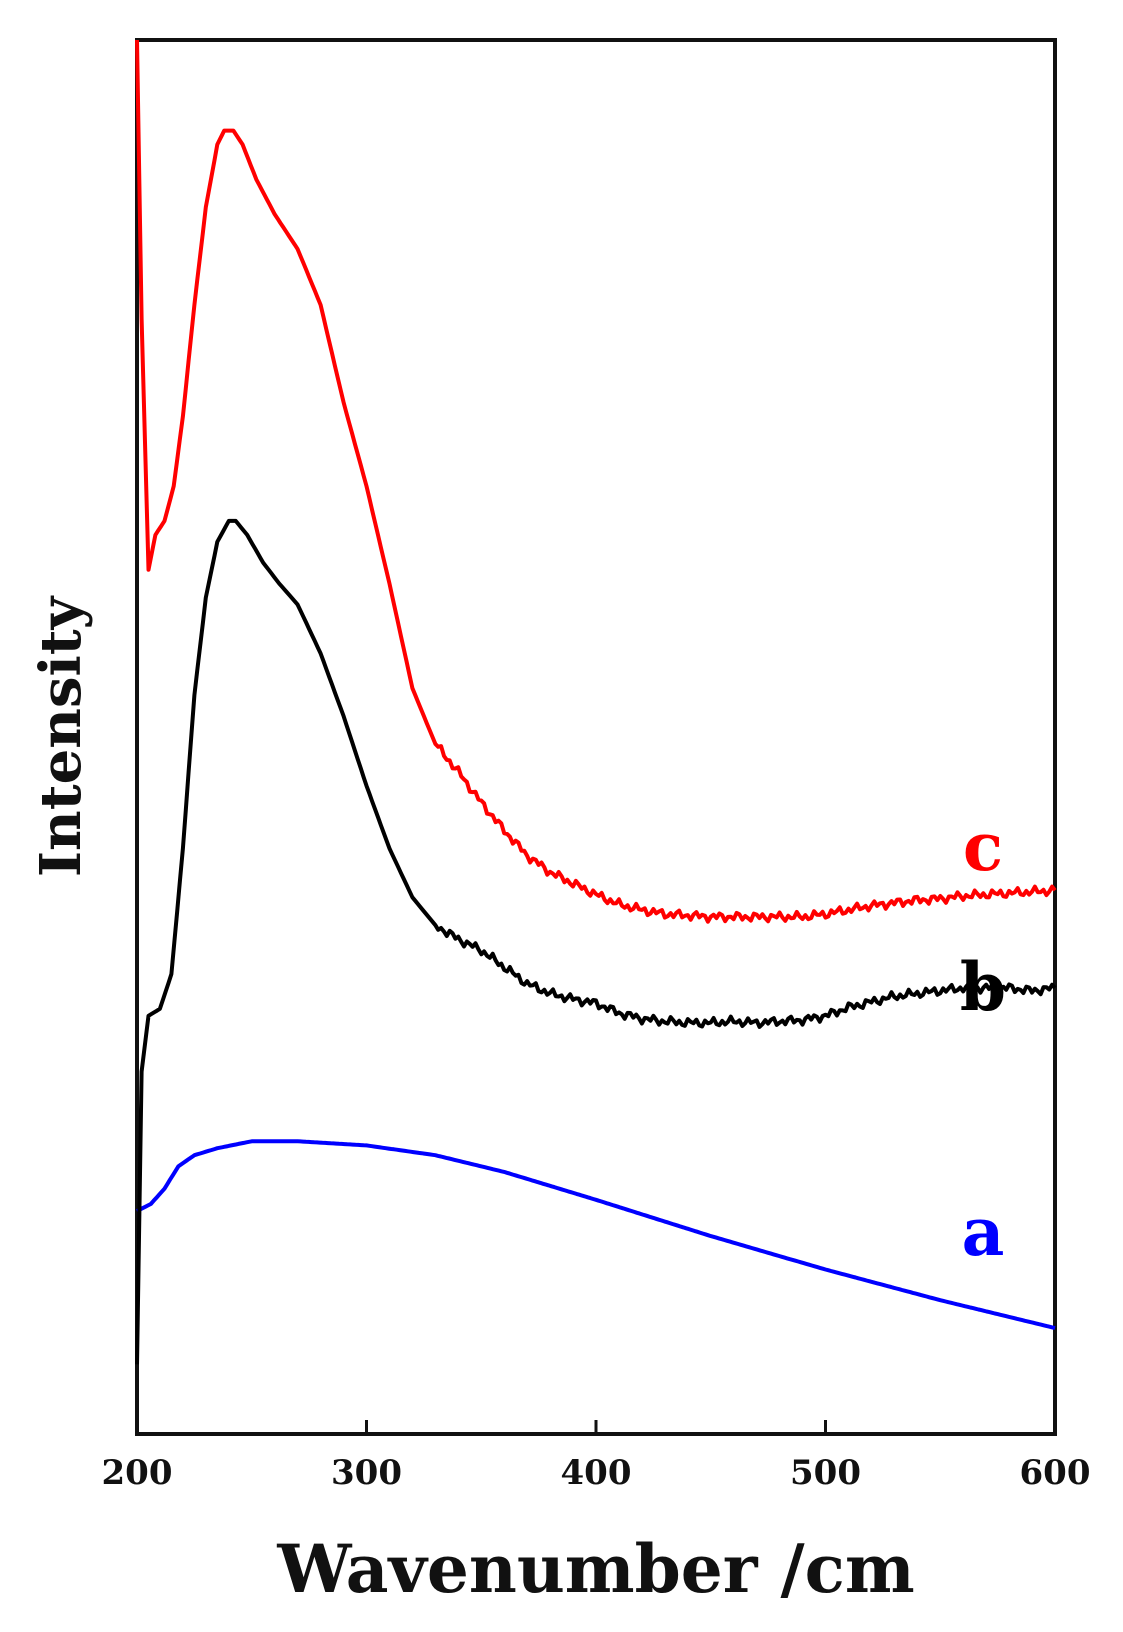  I want to click on y-axis-title: Intensity, so click(61, 736).